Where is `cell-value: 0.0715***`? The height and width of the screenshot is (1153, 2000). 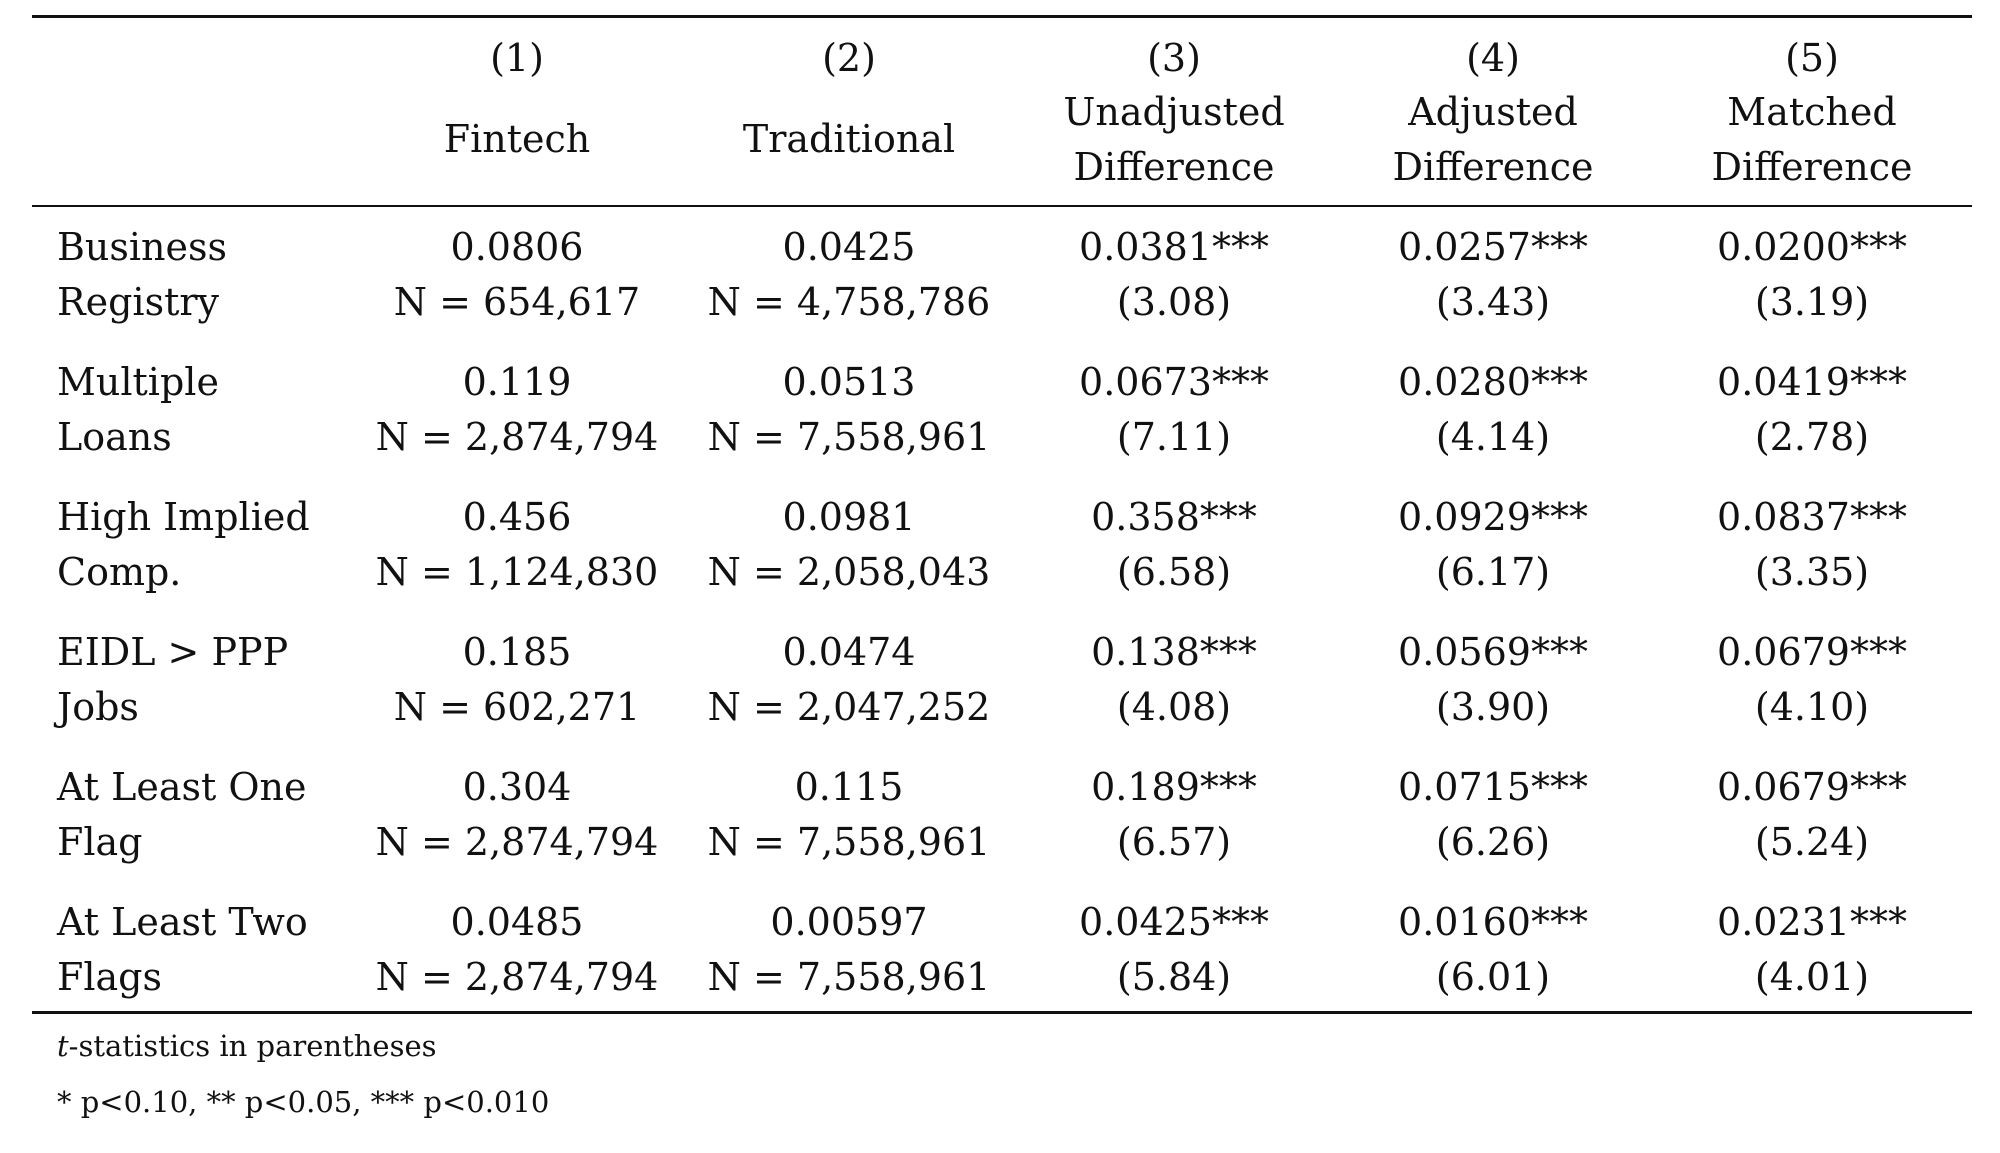
cell-value: 0.0715*** is located at coordinates (1493, 787).